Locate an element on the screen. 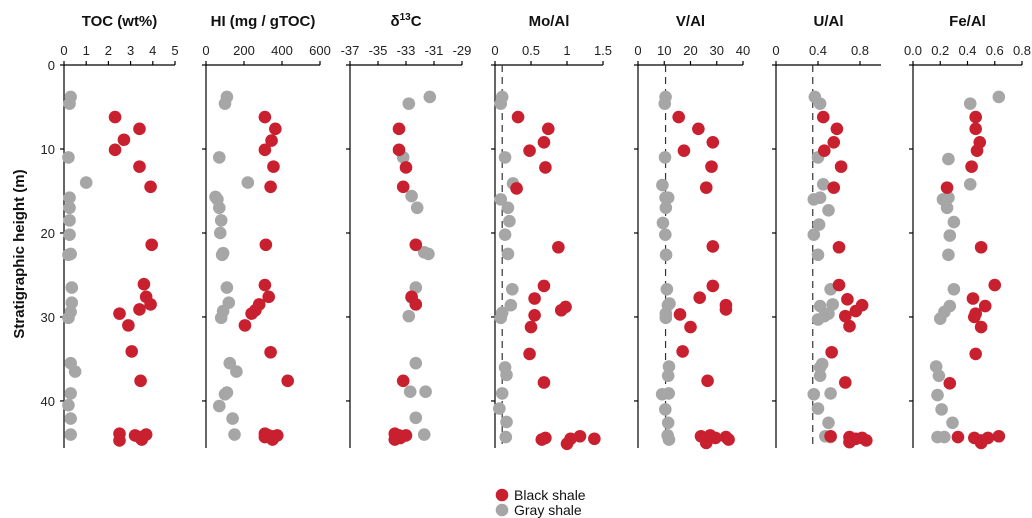  x-tick-label: 400 is located at coordinates (282, 50).